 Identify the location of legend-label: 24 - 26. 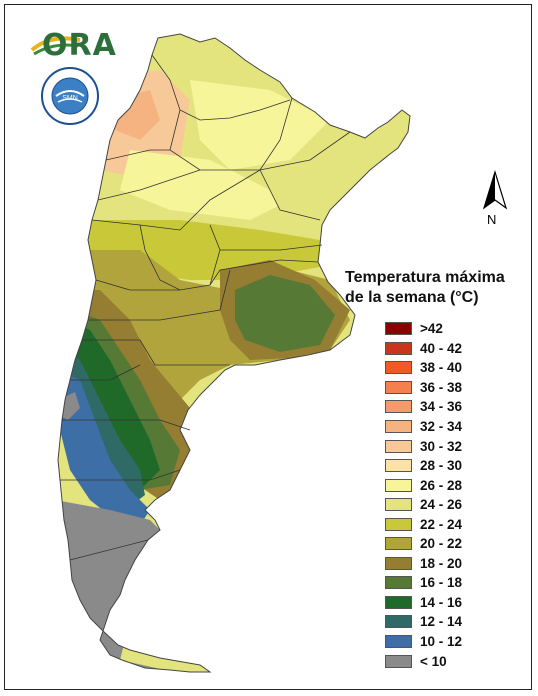
(441, 505).